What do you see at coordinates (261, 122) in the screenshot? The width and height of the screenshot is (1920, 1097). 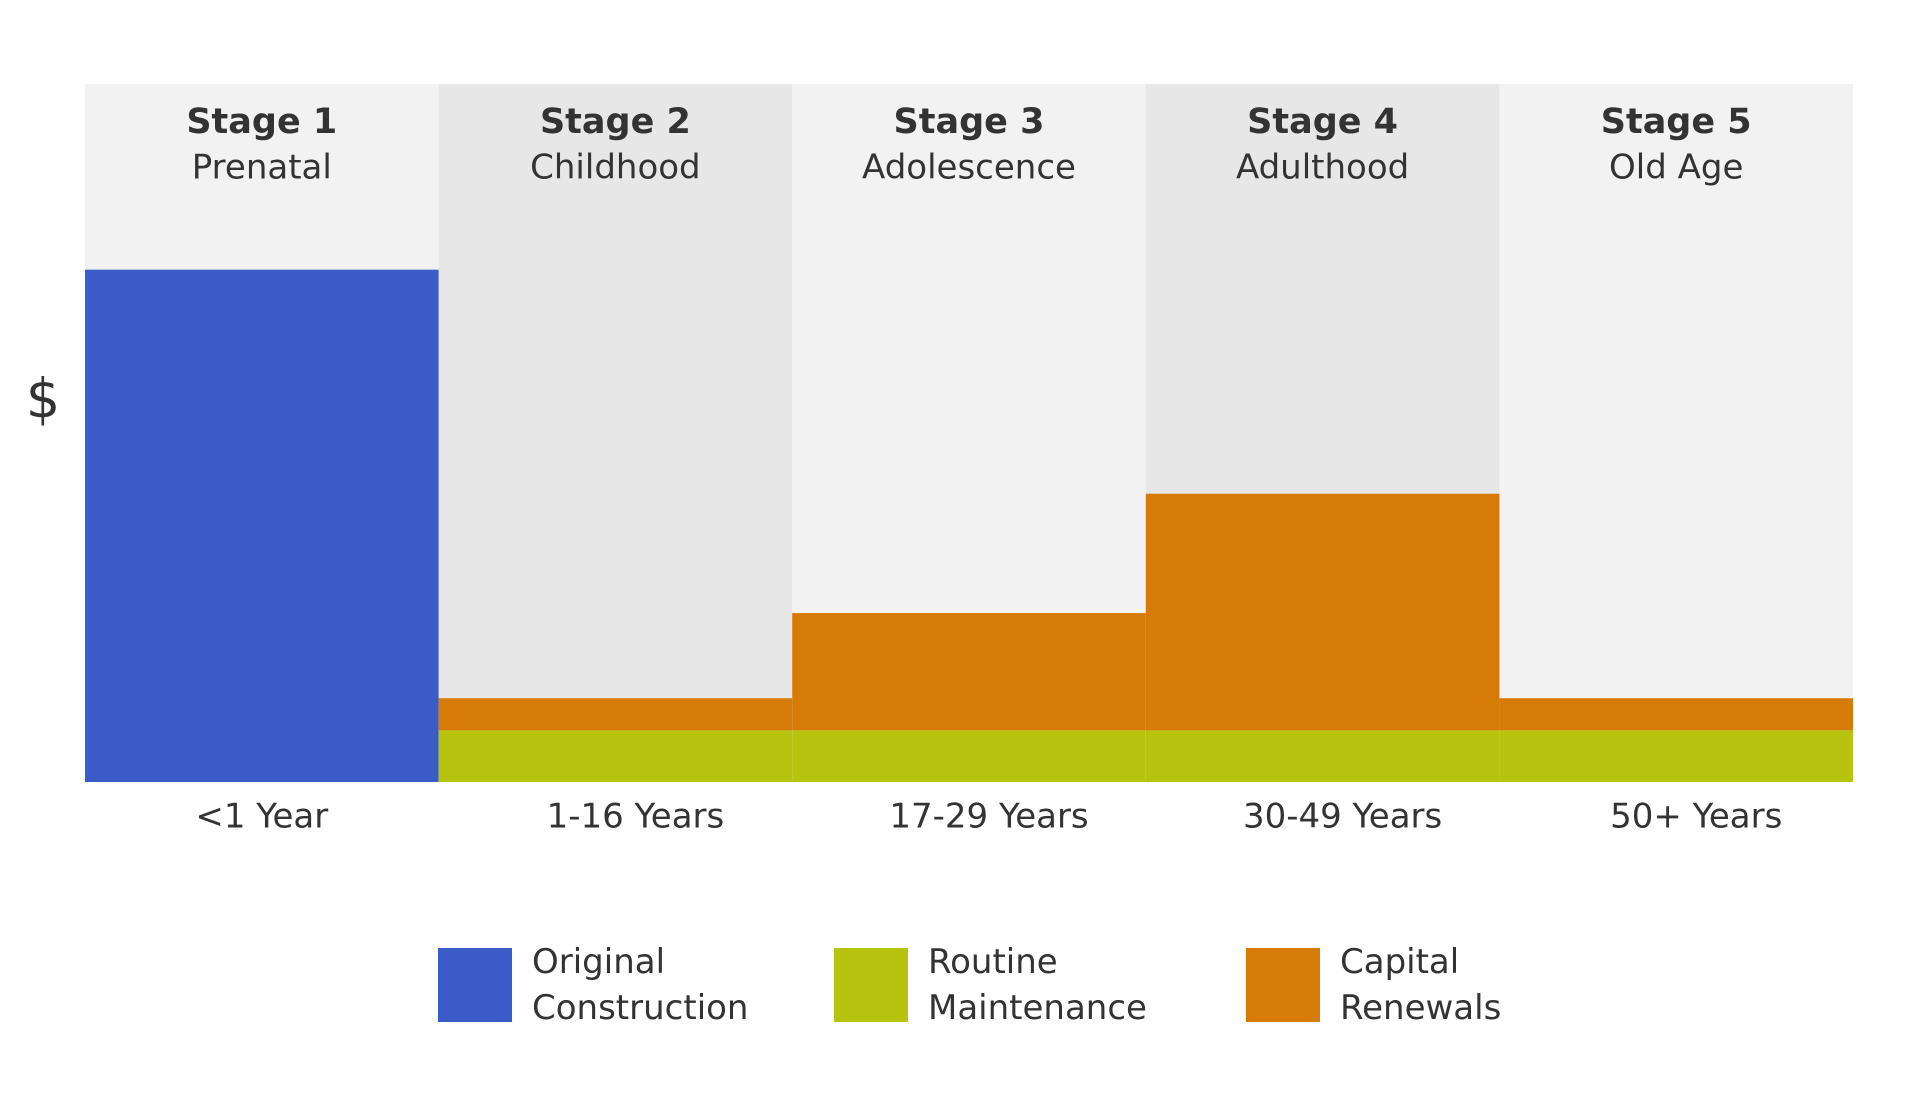 I see `stage-title: Stage 1` at bounding box center [261, 122].